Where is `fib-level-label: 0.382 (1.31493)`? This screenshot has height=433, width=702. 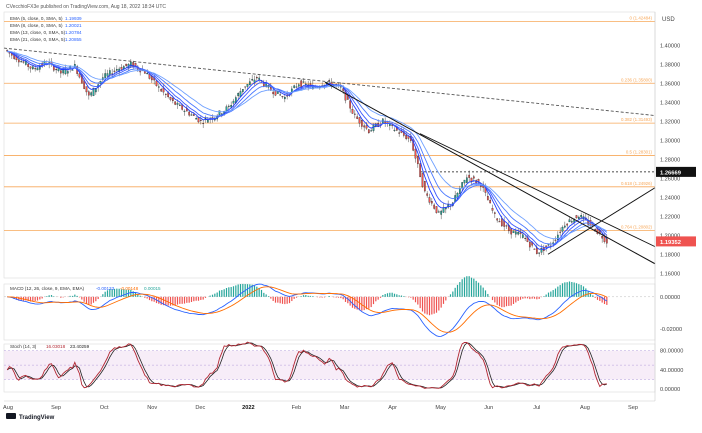
fib-level-label: 0.382 (1.31493) is located at coordinates (637, 119).